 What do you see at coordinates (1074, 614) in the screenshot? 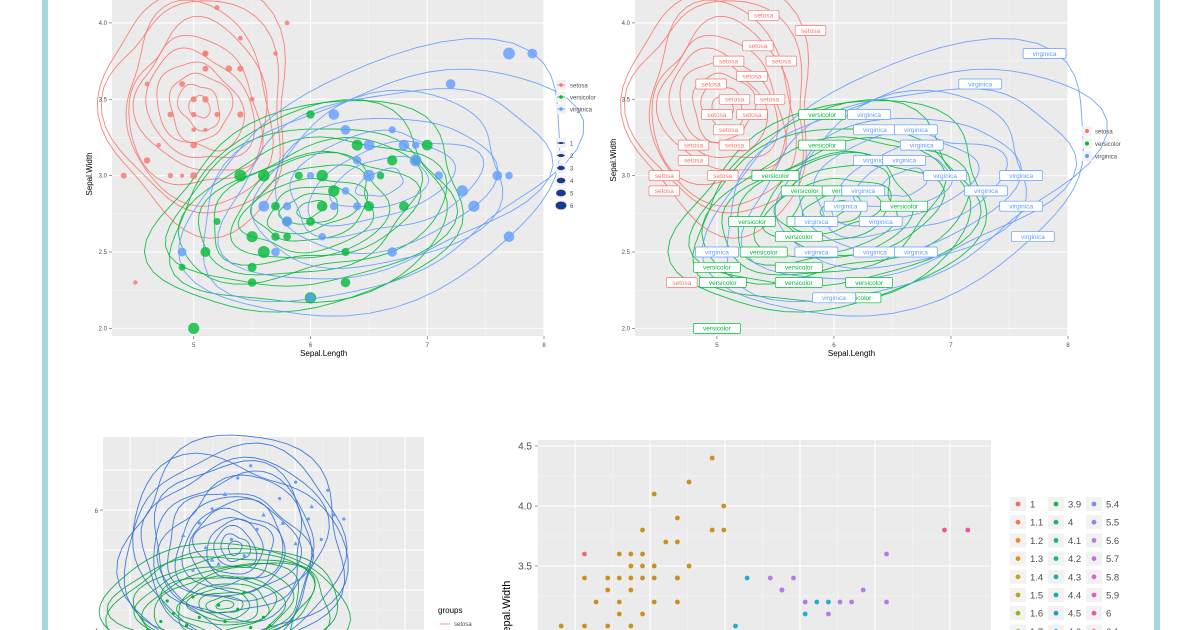
I see `legend-label: 4.5` at bounding box center [1074, 614].